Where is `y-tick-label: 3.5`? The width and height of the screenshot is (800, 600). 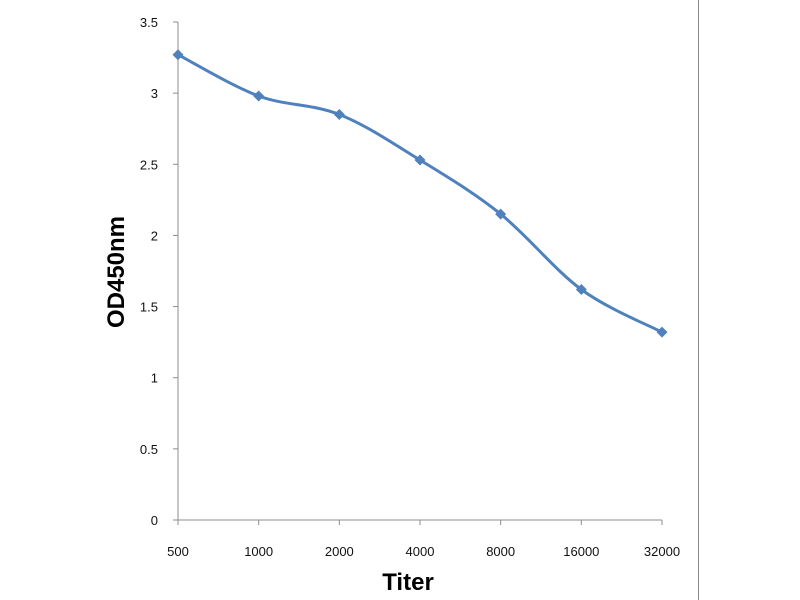
y-tick-label: 3.5 is located at coordinates (149, 22).